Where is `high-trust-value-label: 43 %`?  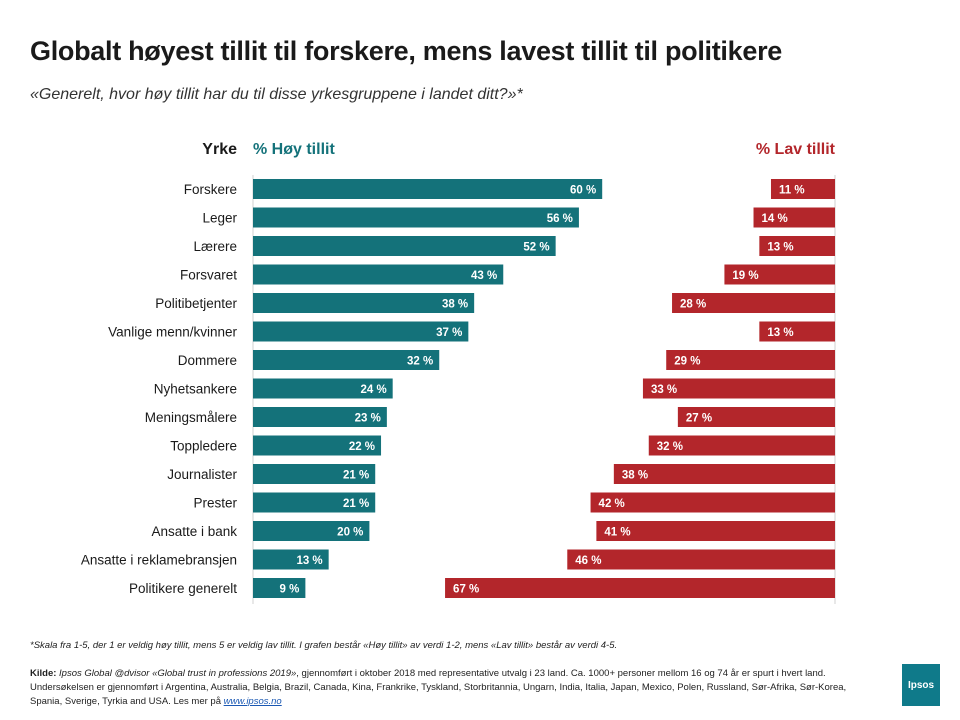
high-trust-value-label: 43 % is located at coordinates (484, 276).